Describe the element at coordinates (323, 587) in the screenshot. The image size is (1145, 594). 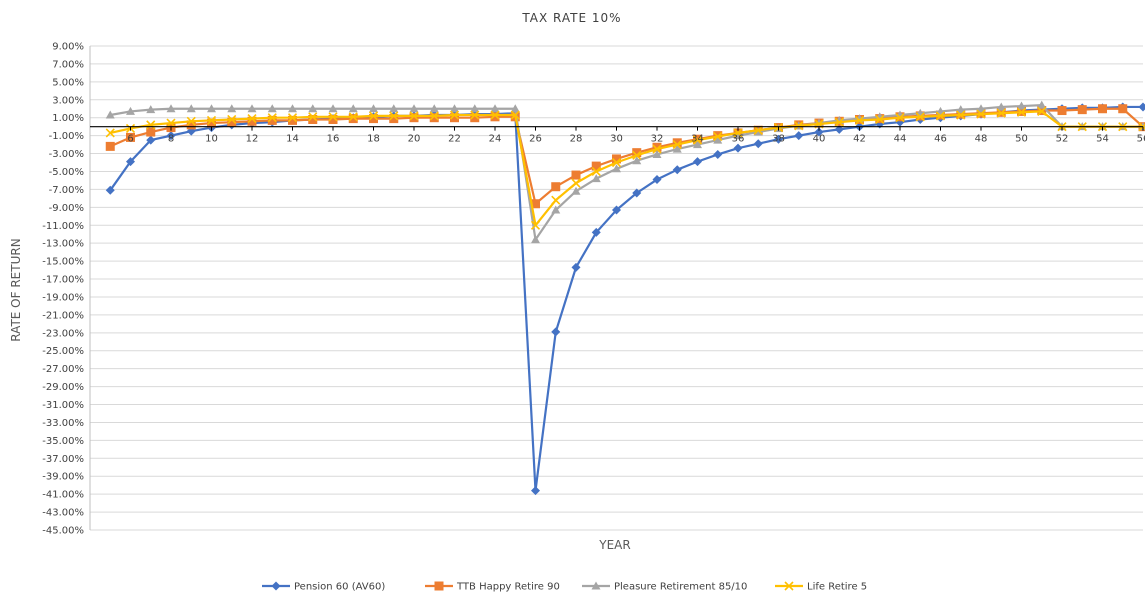
I see `legend-item: Pension 60 (AV60)` at that location.